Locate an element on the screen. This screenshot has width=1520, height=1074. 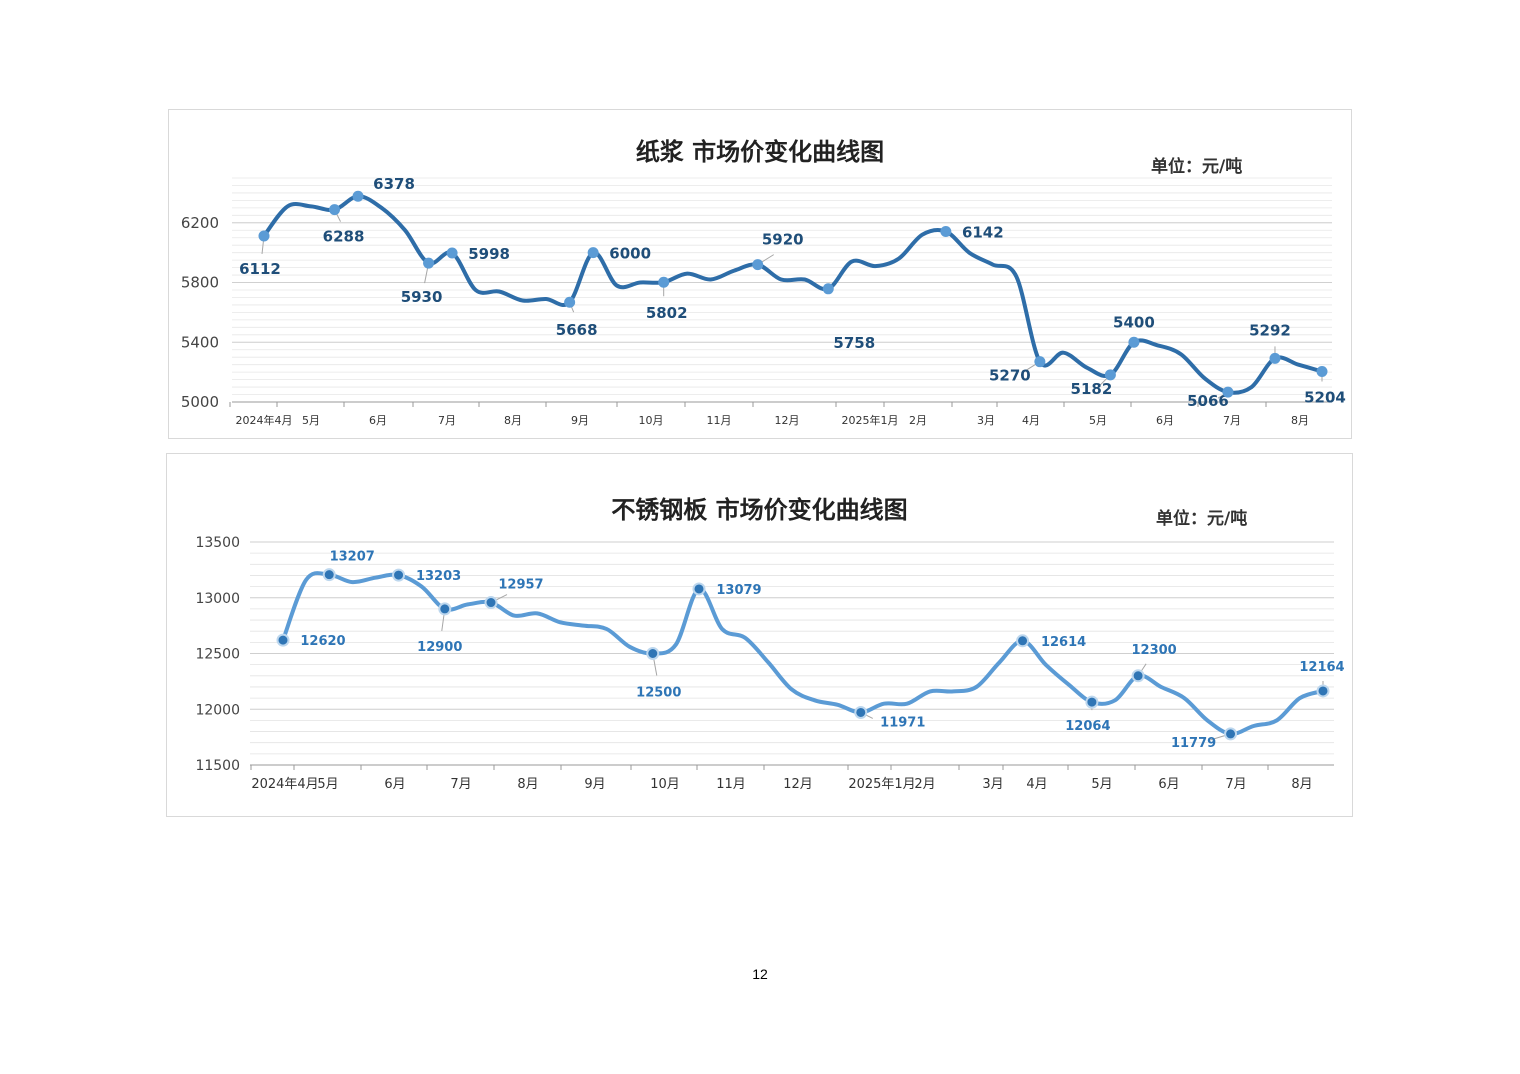
steel-chart-title: 不锈钢板 市场价变化曲线图 is located at coordinates (759, 510).